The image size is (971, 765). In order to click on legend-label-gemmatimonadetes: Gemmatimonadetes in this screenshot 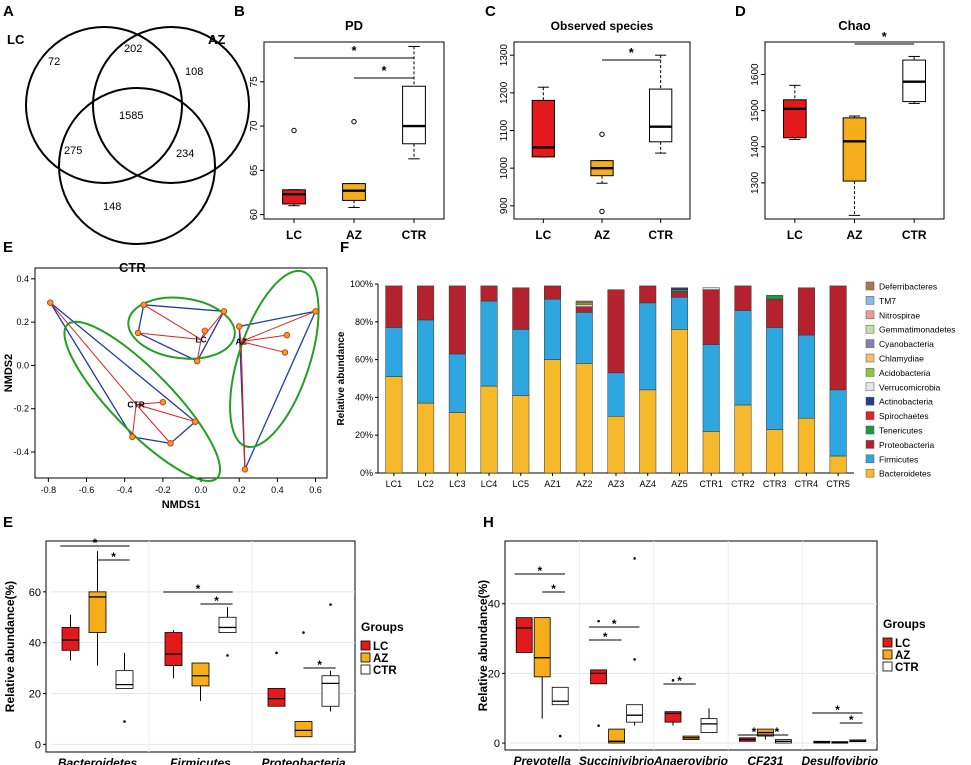, I will do `click(917, 330)`.